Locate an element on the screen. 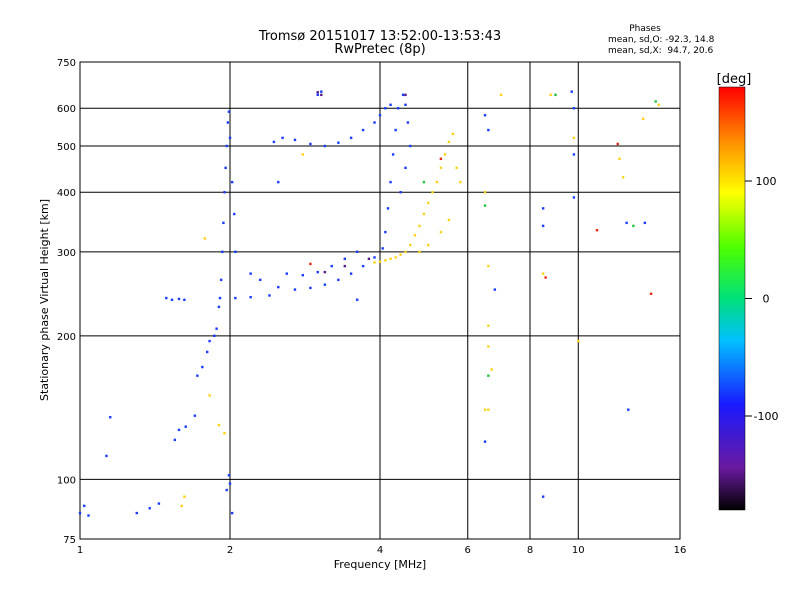 The height and width of the screenshot is (600, 800). y-tick-label: 100 is located at coordinates (66, 480).